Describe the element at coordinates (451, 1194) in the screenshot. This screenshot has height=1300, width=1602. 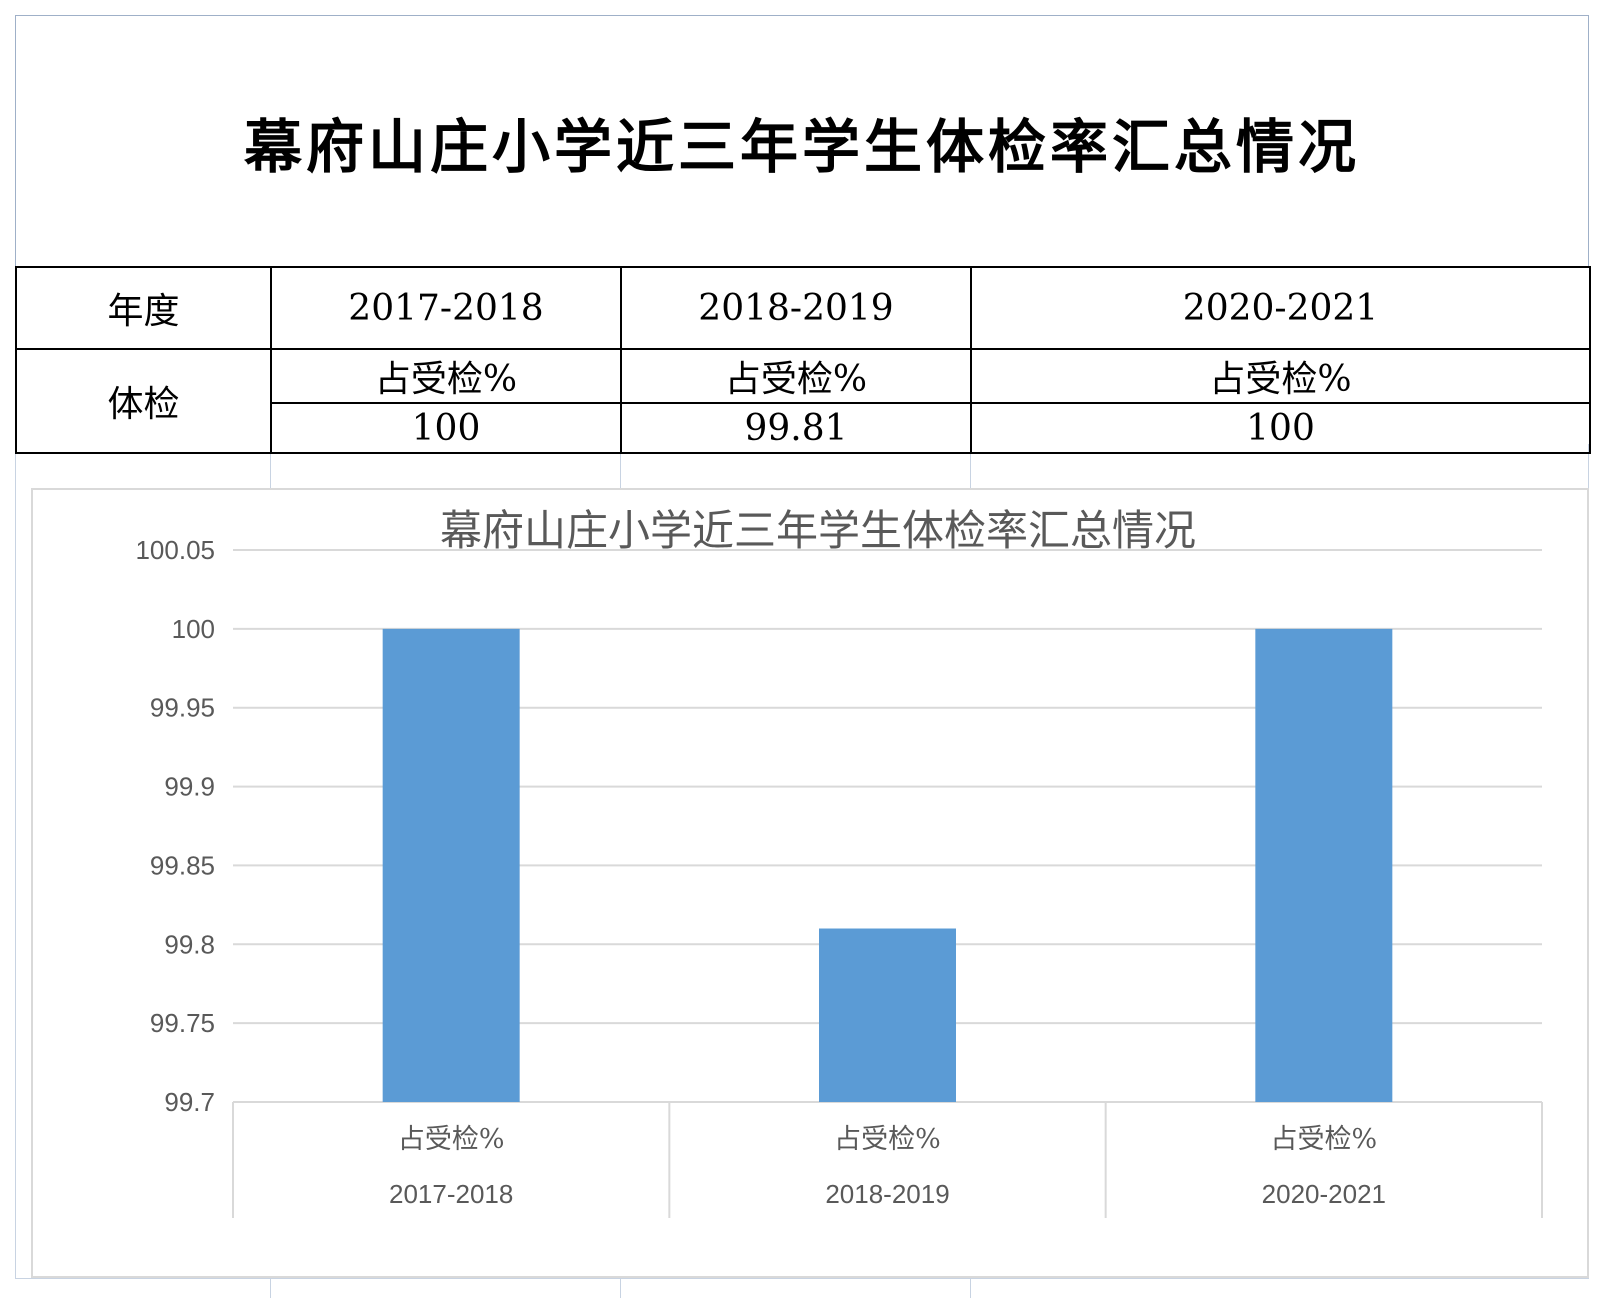
I see `x-category-label: 2017-2018` at that location.